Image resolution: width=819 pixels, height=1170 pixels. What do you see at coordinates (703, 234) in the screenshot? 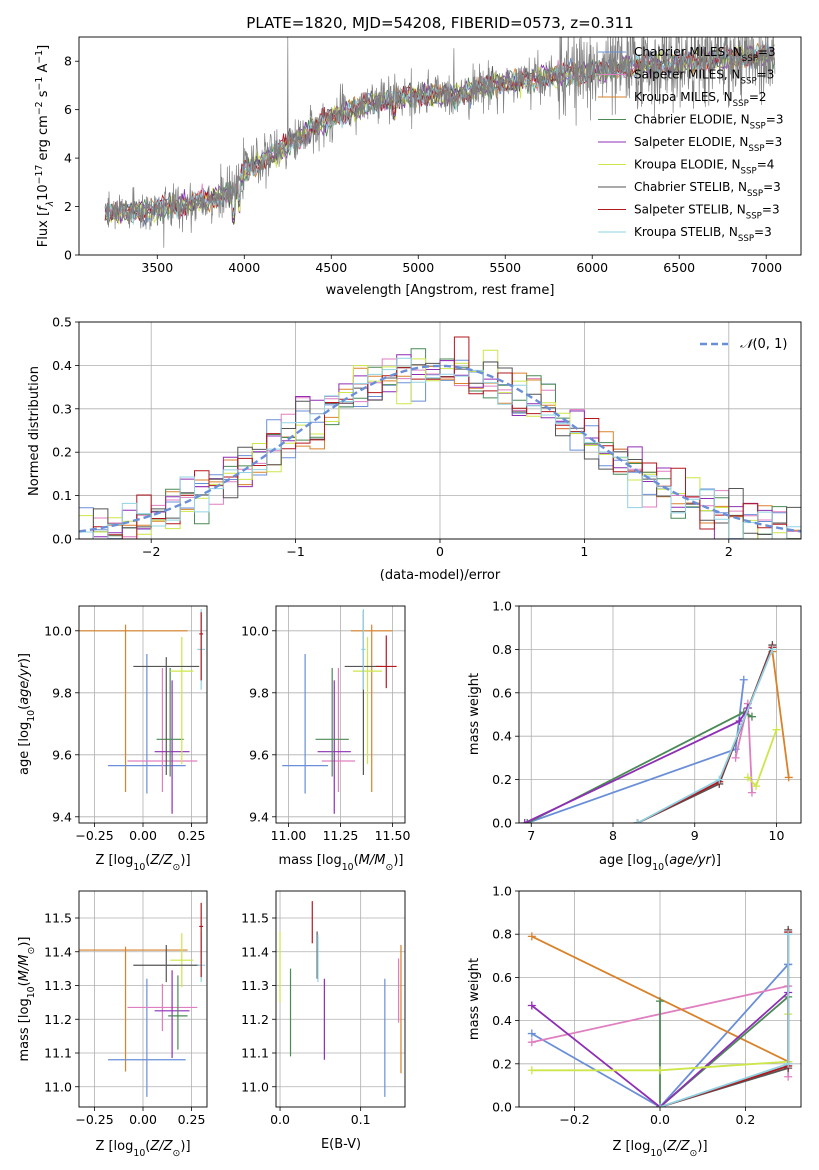
I see `legend-label: Kroupa STELIB, NSSP=3` at bounding box center [703, 234].